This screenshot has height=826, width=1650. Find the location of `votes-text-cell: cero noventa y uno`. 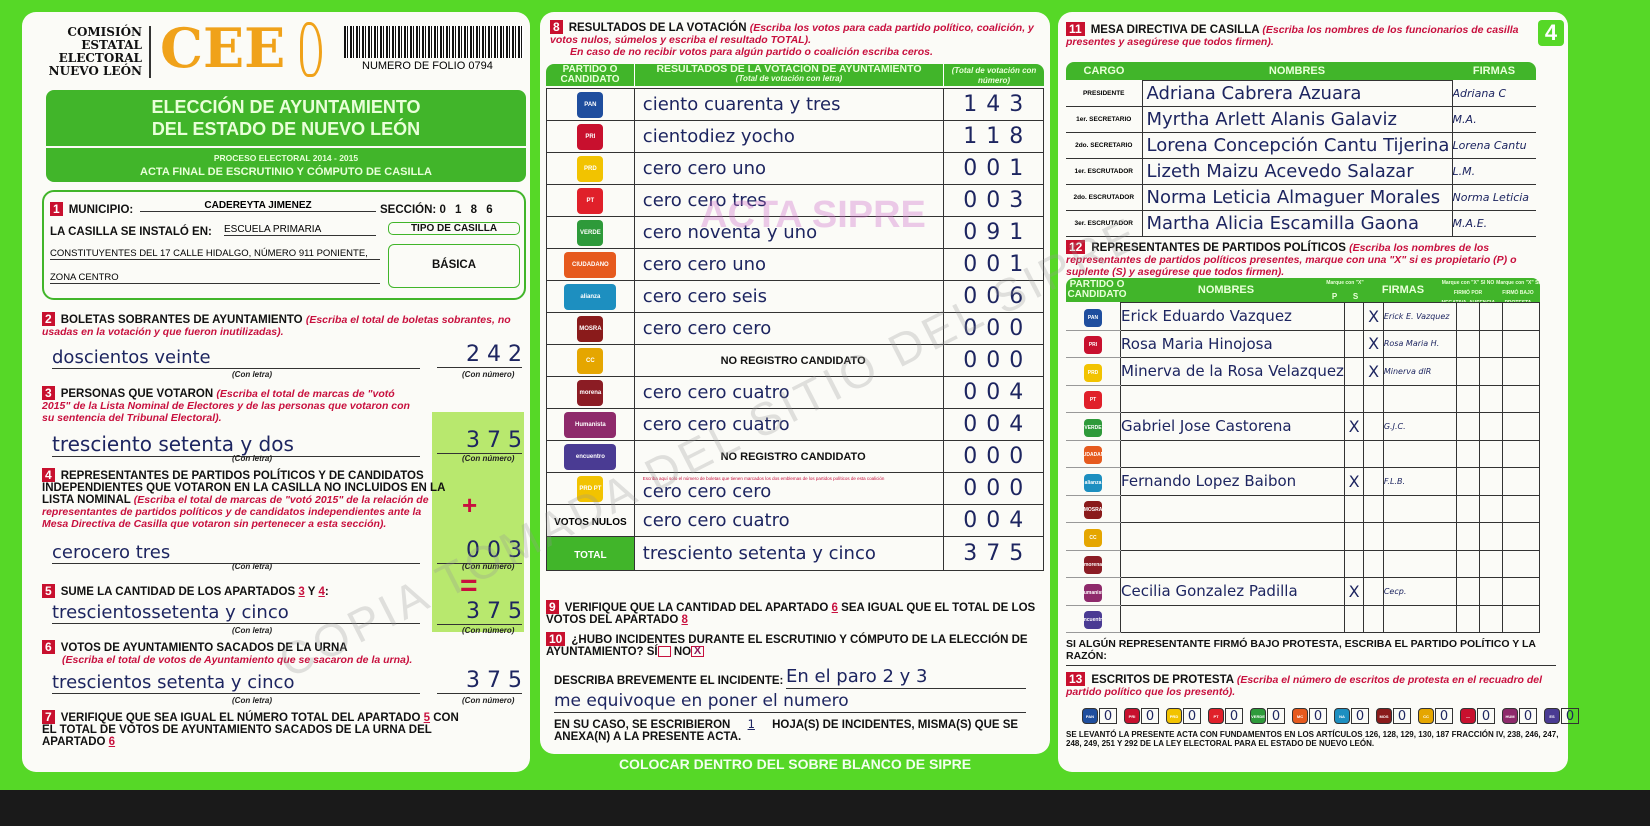

votes-text-cell: cero noventa y uno is located at coordinates (789, 232).